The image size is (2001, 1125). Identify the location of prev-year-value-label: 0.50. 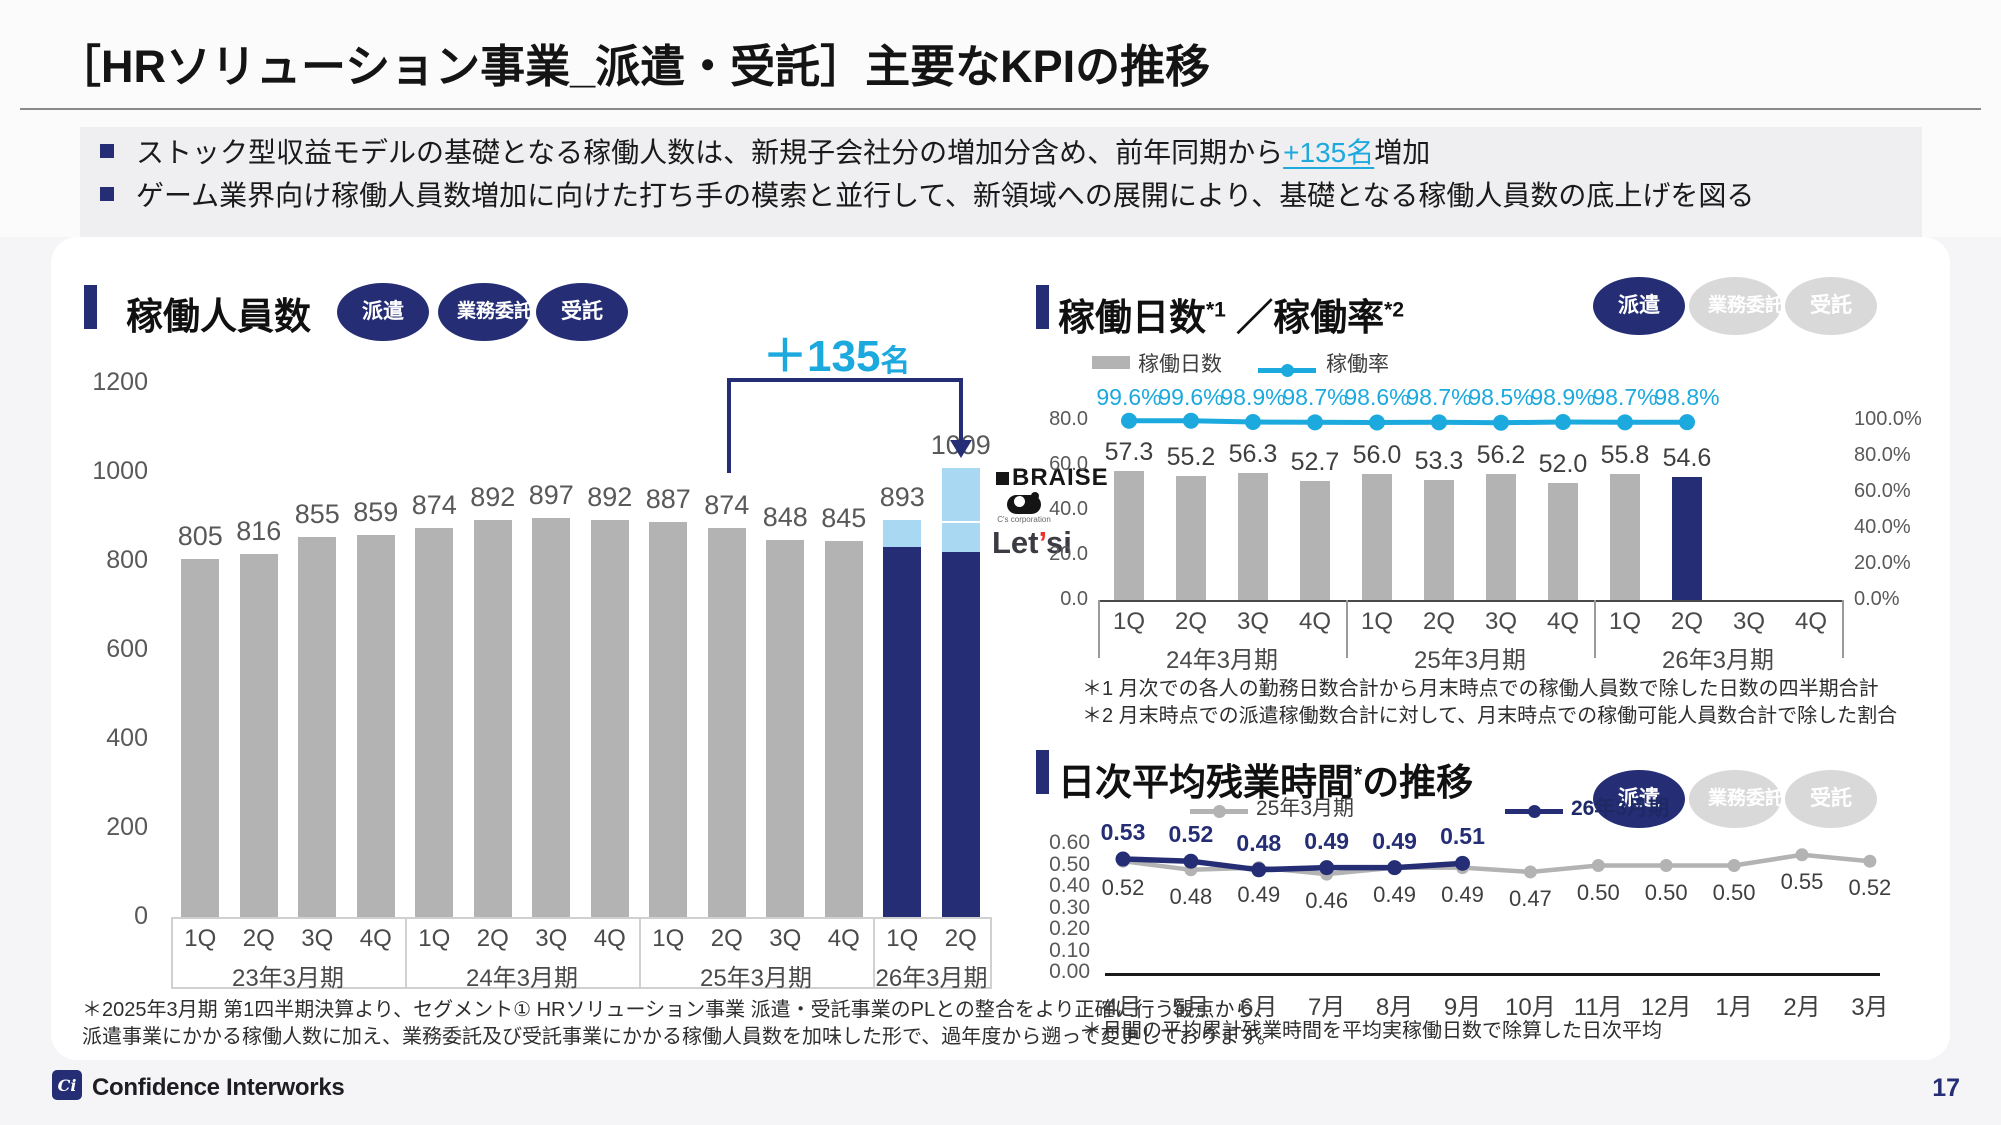
(1734, 892).